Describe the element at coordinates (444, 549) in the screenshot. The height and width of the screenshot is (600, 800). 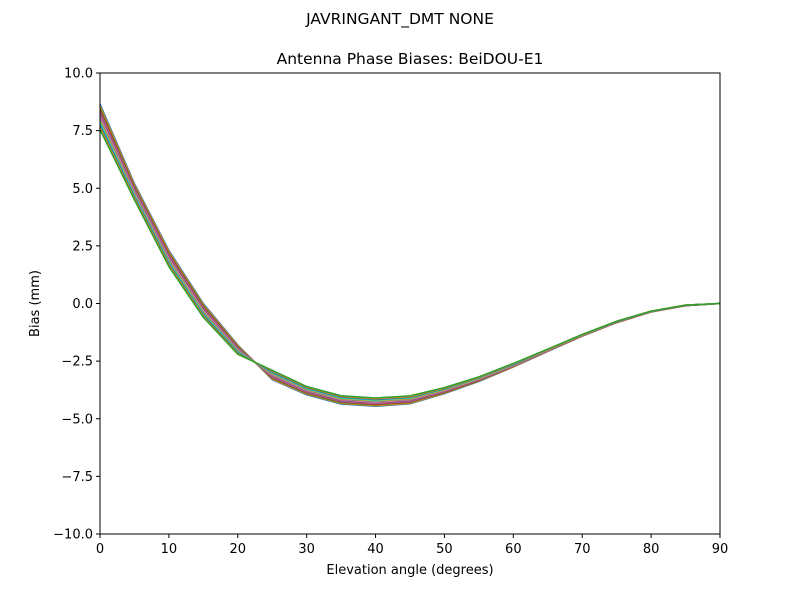
I see `x-tick-label: 50` at that location.